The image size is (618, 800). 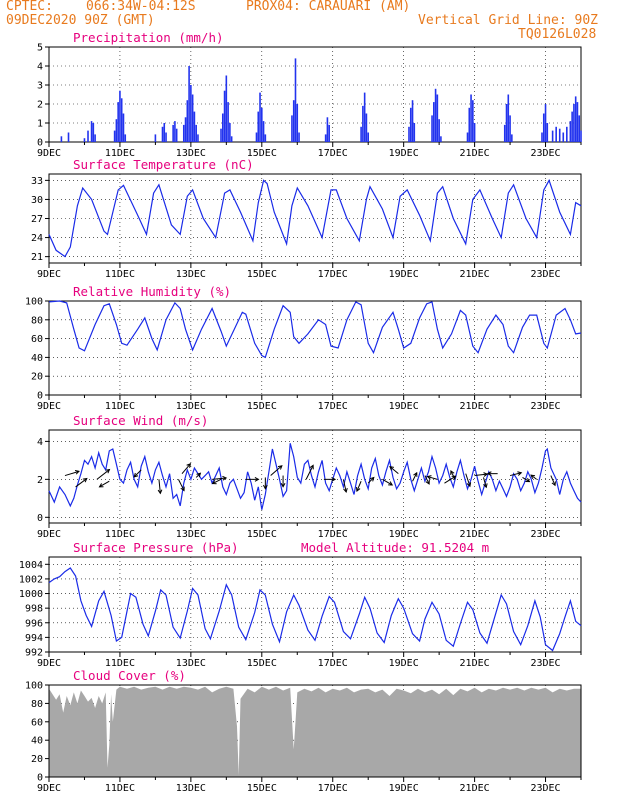 I want to click on panel-5-xtick-label: 19DEC, so click(x=404, y=663).